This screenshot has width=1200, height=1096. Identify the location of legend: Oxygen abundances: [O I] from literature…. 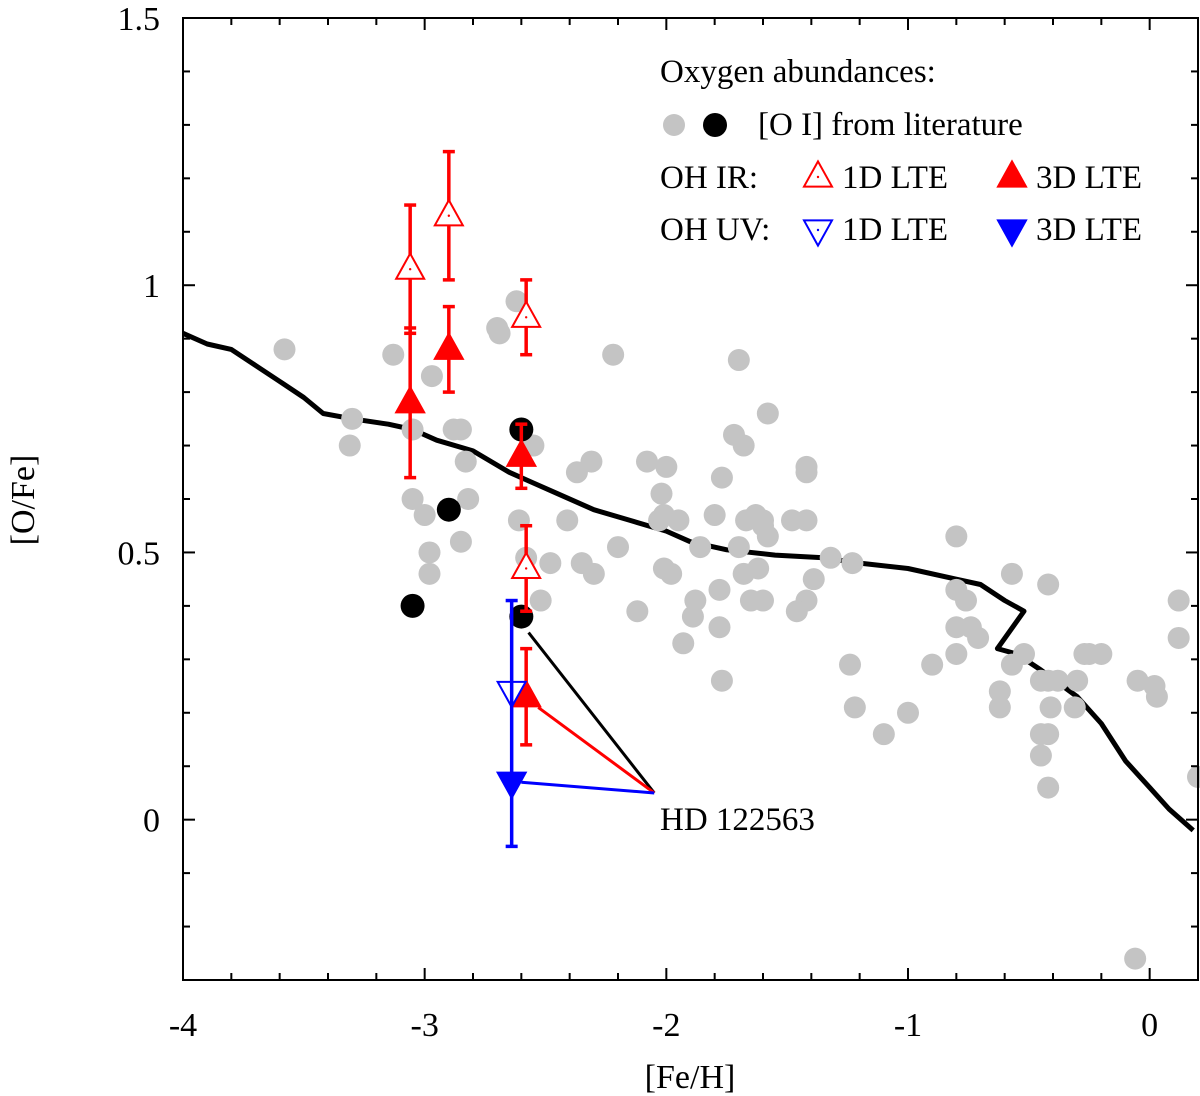
(901, 151).